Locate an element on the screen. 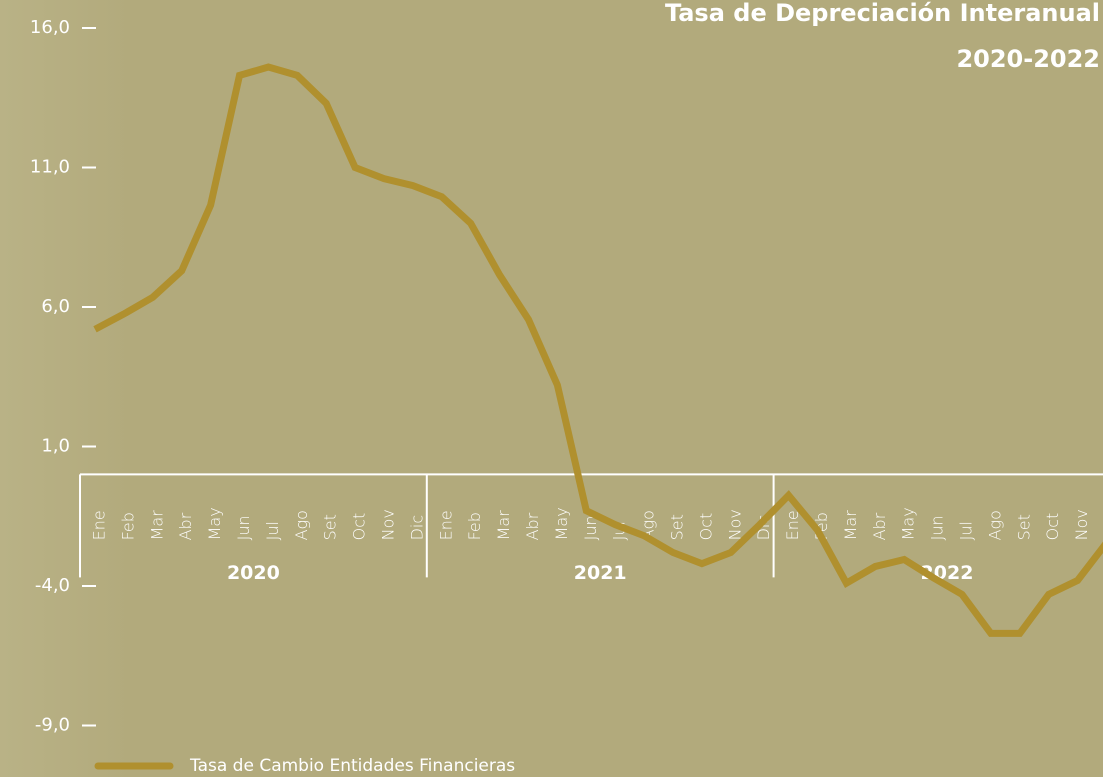  year-label: 2020 is located at coordinates (253, 573).